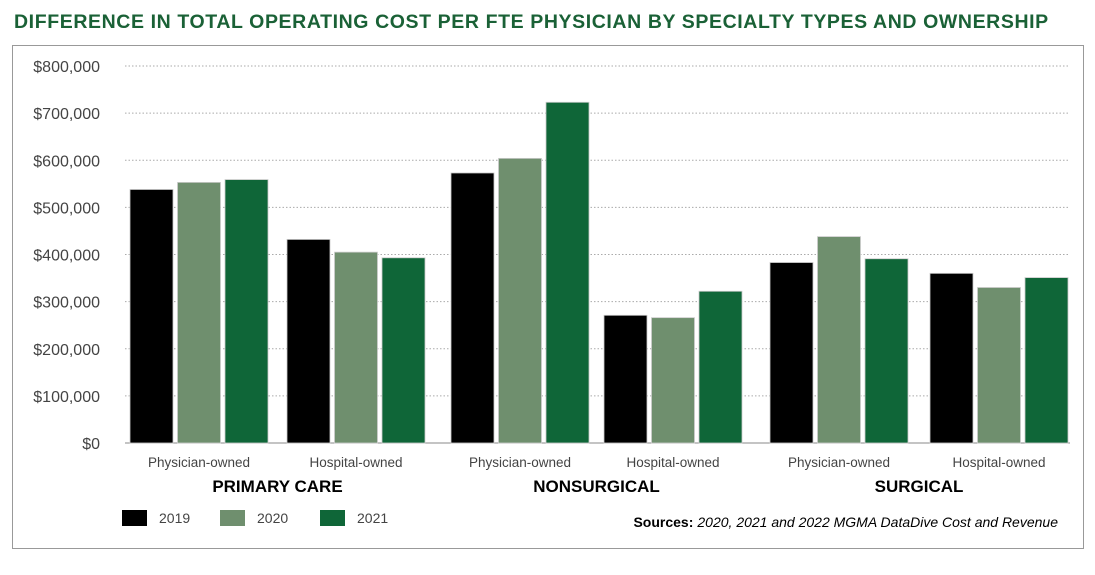 Image resolution: width=1095 pixels, height=575 pixels. Describe the element at coordinates (66, 303) in the screenshot. I see `y-tick-label: $300,000` at that location.